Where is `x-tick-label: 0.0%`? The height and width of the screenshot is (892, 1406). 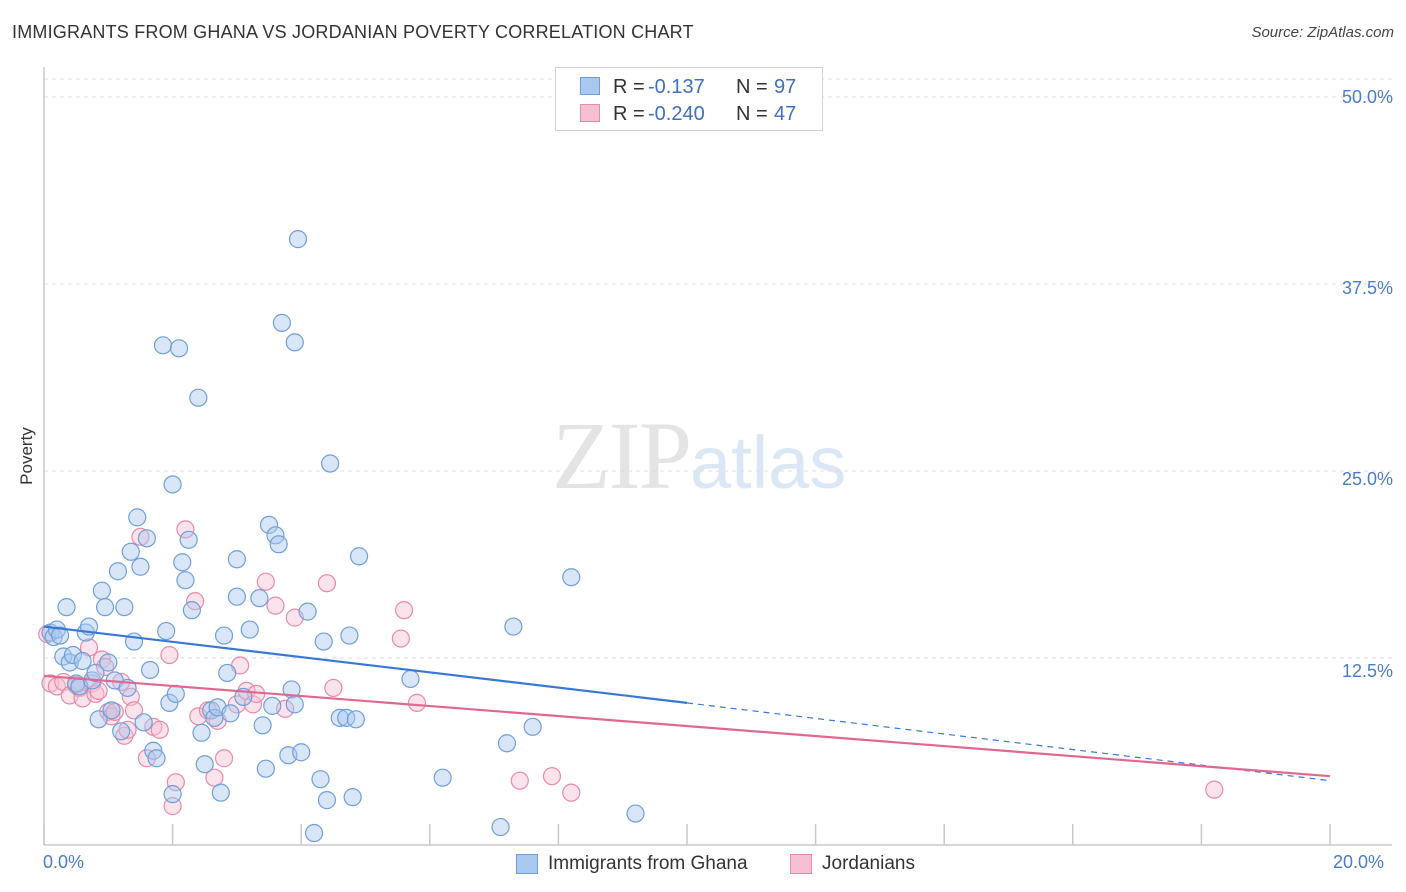 x-tick-label: 0.0% is located at coordinates (64, 862).